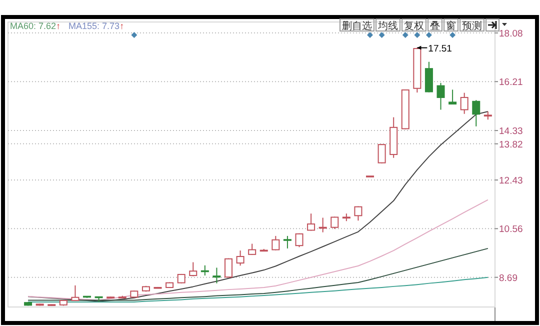 The height and width of the screenshot is (326, 540). Describe the element at coordinates (357, 26) in the screenshot. I see `annotation: 删自选` at that location.